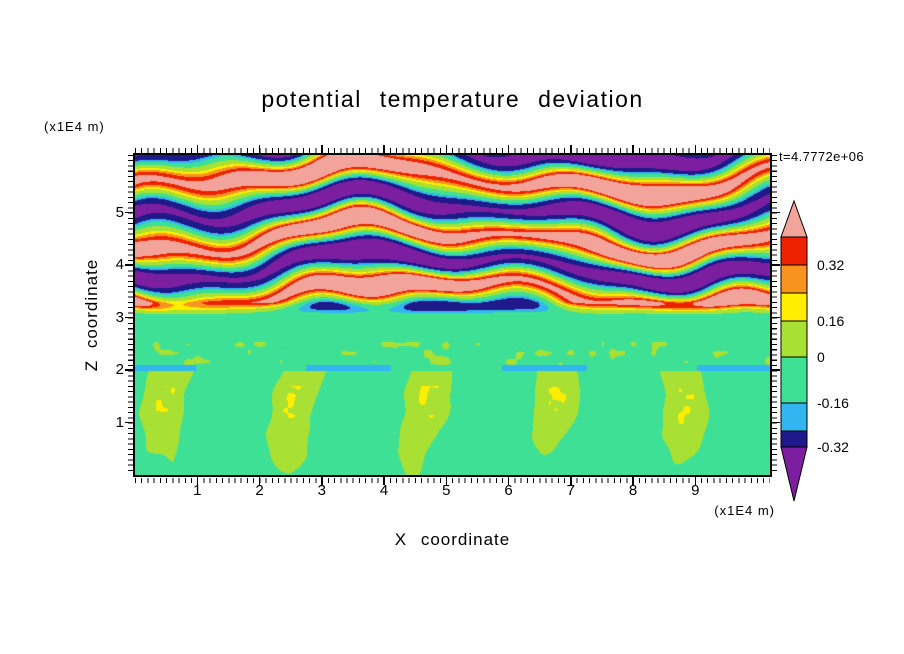 The image size is (904, 654). What do you see at coordinates (119, 212) in the screenshot?
I see `y-tick-label: 5` at bounding box center [119, 212].